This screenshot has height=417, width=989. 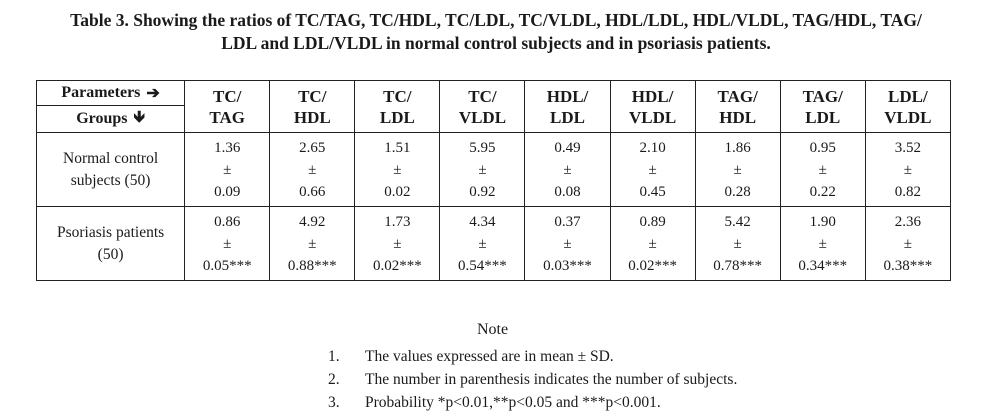 I want to click on value-cell: 0.37 ±0.03***, so click(x=567, y=243).